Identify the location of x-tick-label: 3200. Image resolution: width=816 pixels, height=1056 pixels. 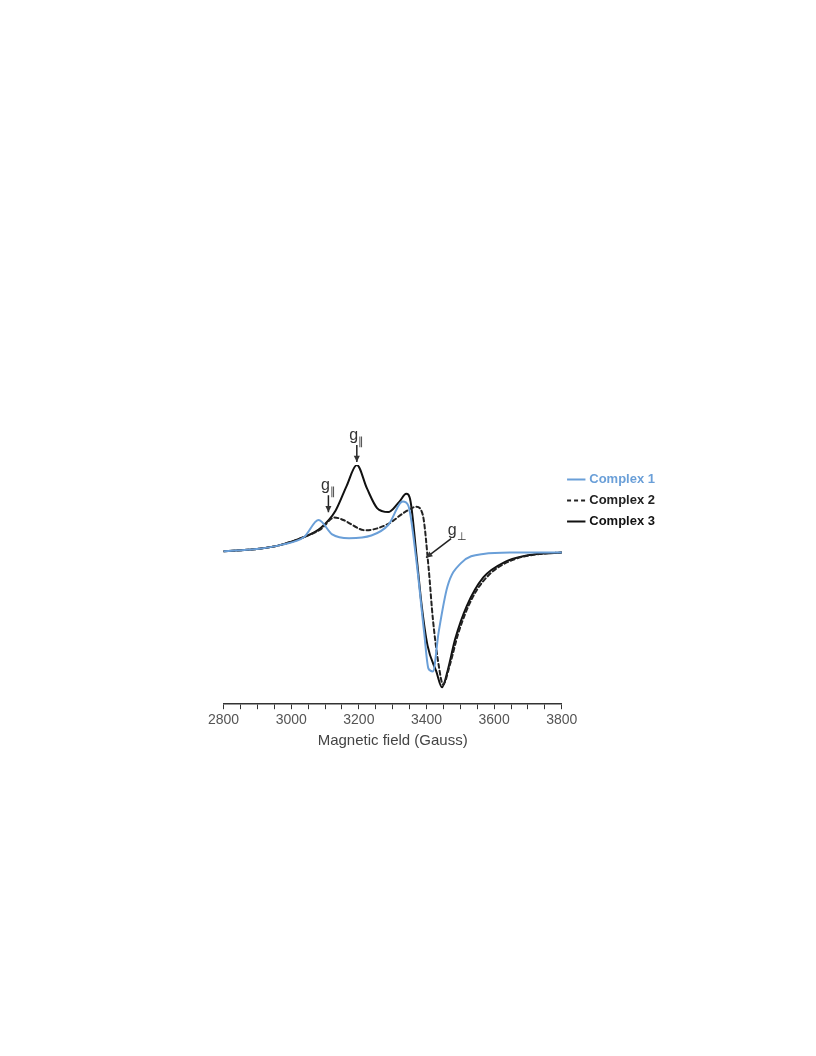
(359, 719).